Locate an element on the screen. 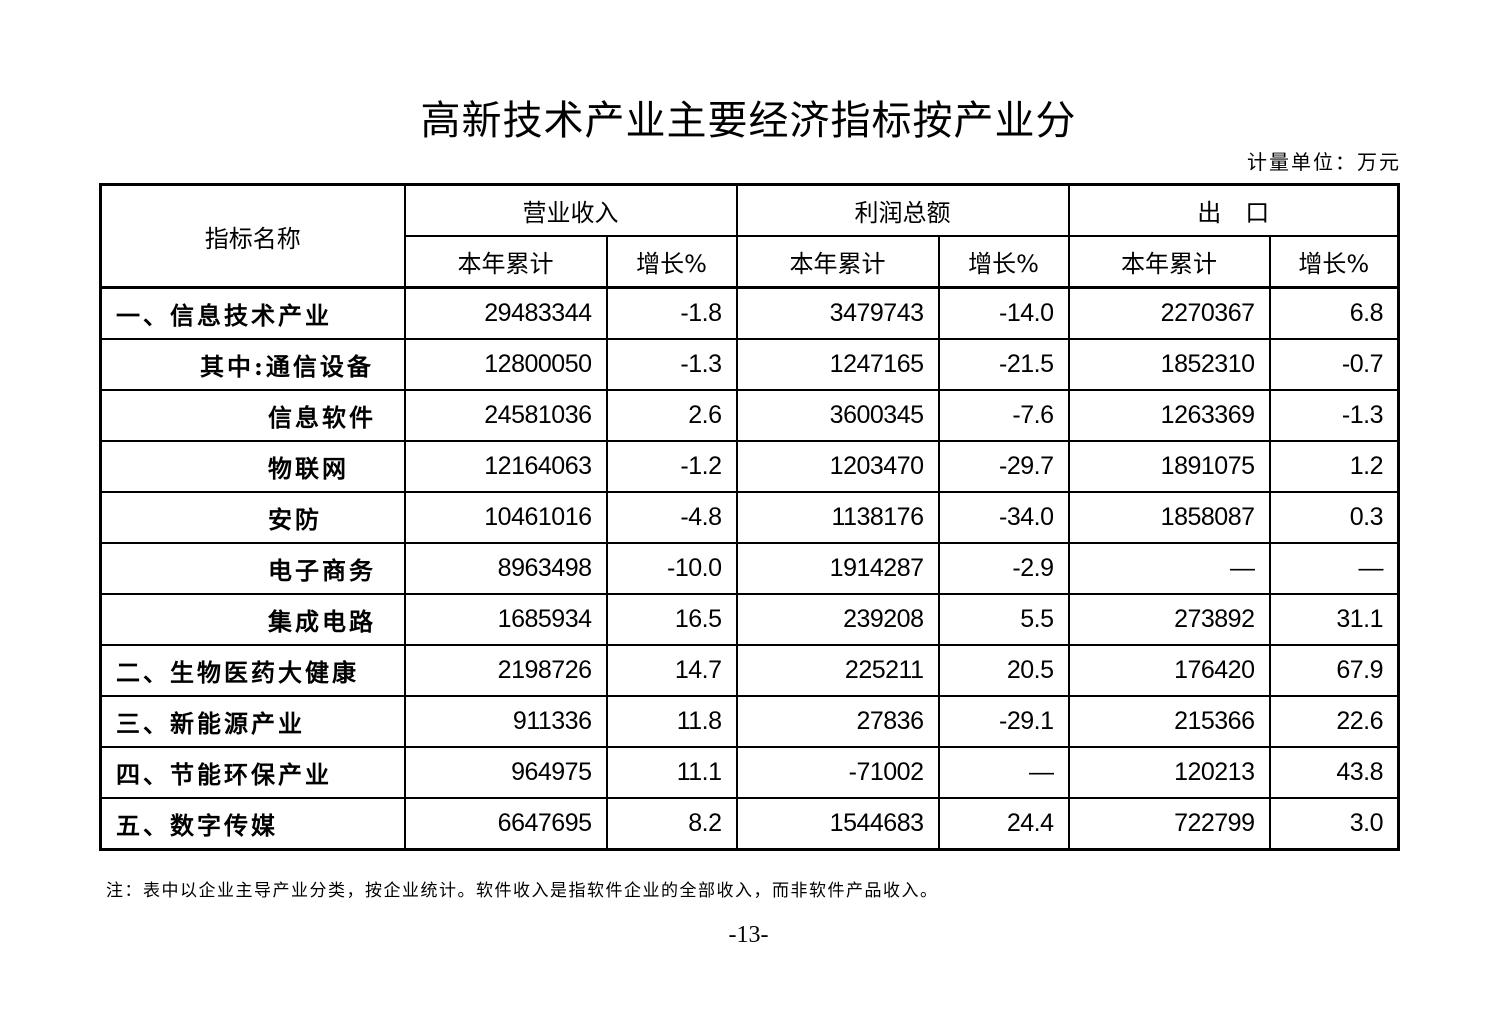 The width and height of the screenshot is (1497, 1024). table-row: 三、新能源产业 911336 11.8 27836 -29.1 215366 22.6 is located at coordinates (749, 721).